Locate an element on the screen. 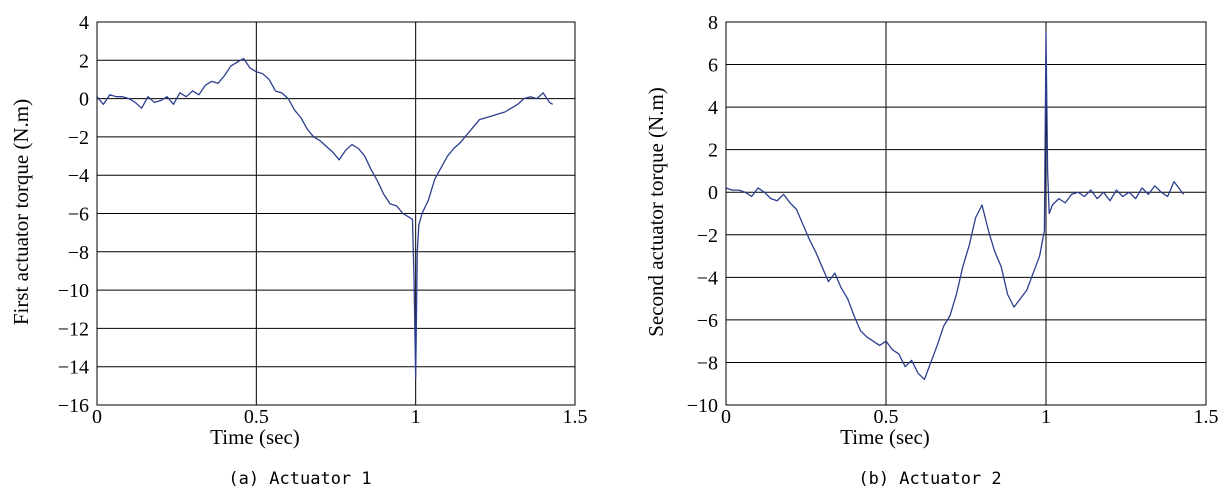 Image resolution: width=1231 pixels, height=495 pixels. chart-1-x-tick-label: 1.5 is located at coordinates (575, 417).